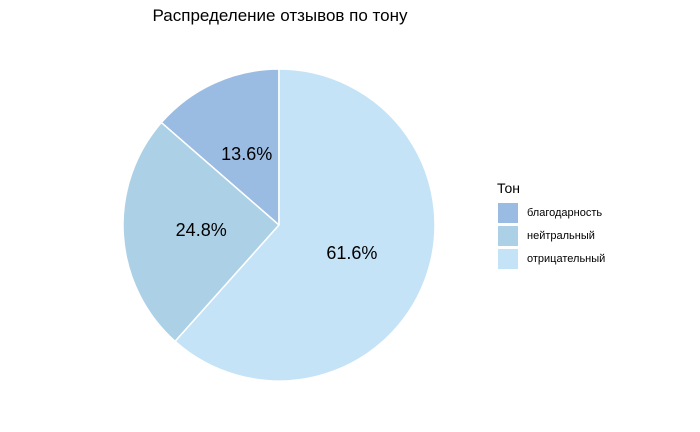  Describe the element at coordinates (351, 253) in the screenshot. I see `slice-percent-label: 61.6%` at that location.